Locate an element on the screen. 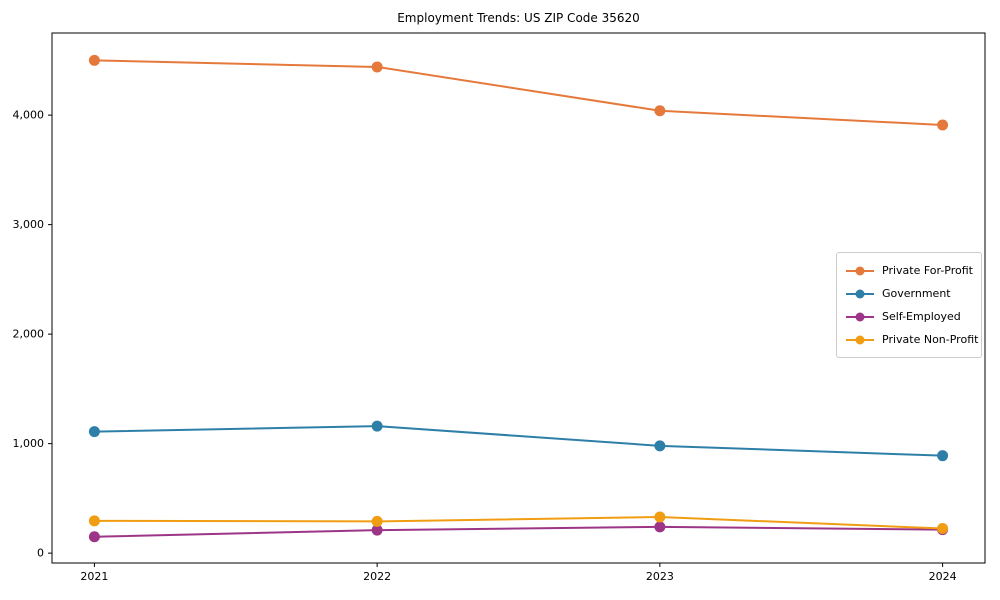 The width and height of the screenshot is (1000, 600). legend-item-self-employed: Self-Employed is located at coordinates (909, 316).